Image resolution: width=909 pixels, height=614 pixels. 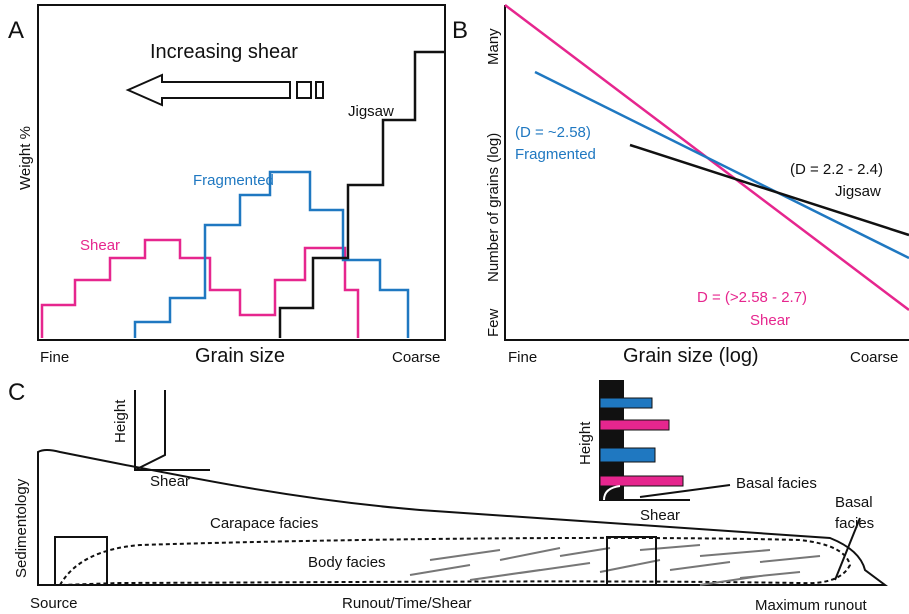 I want to click on facies-label: Body facies, so click(x=347, y=562).